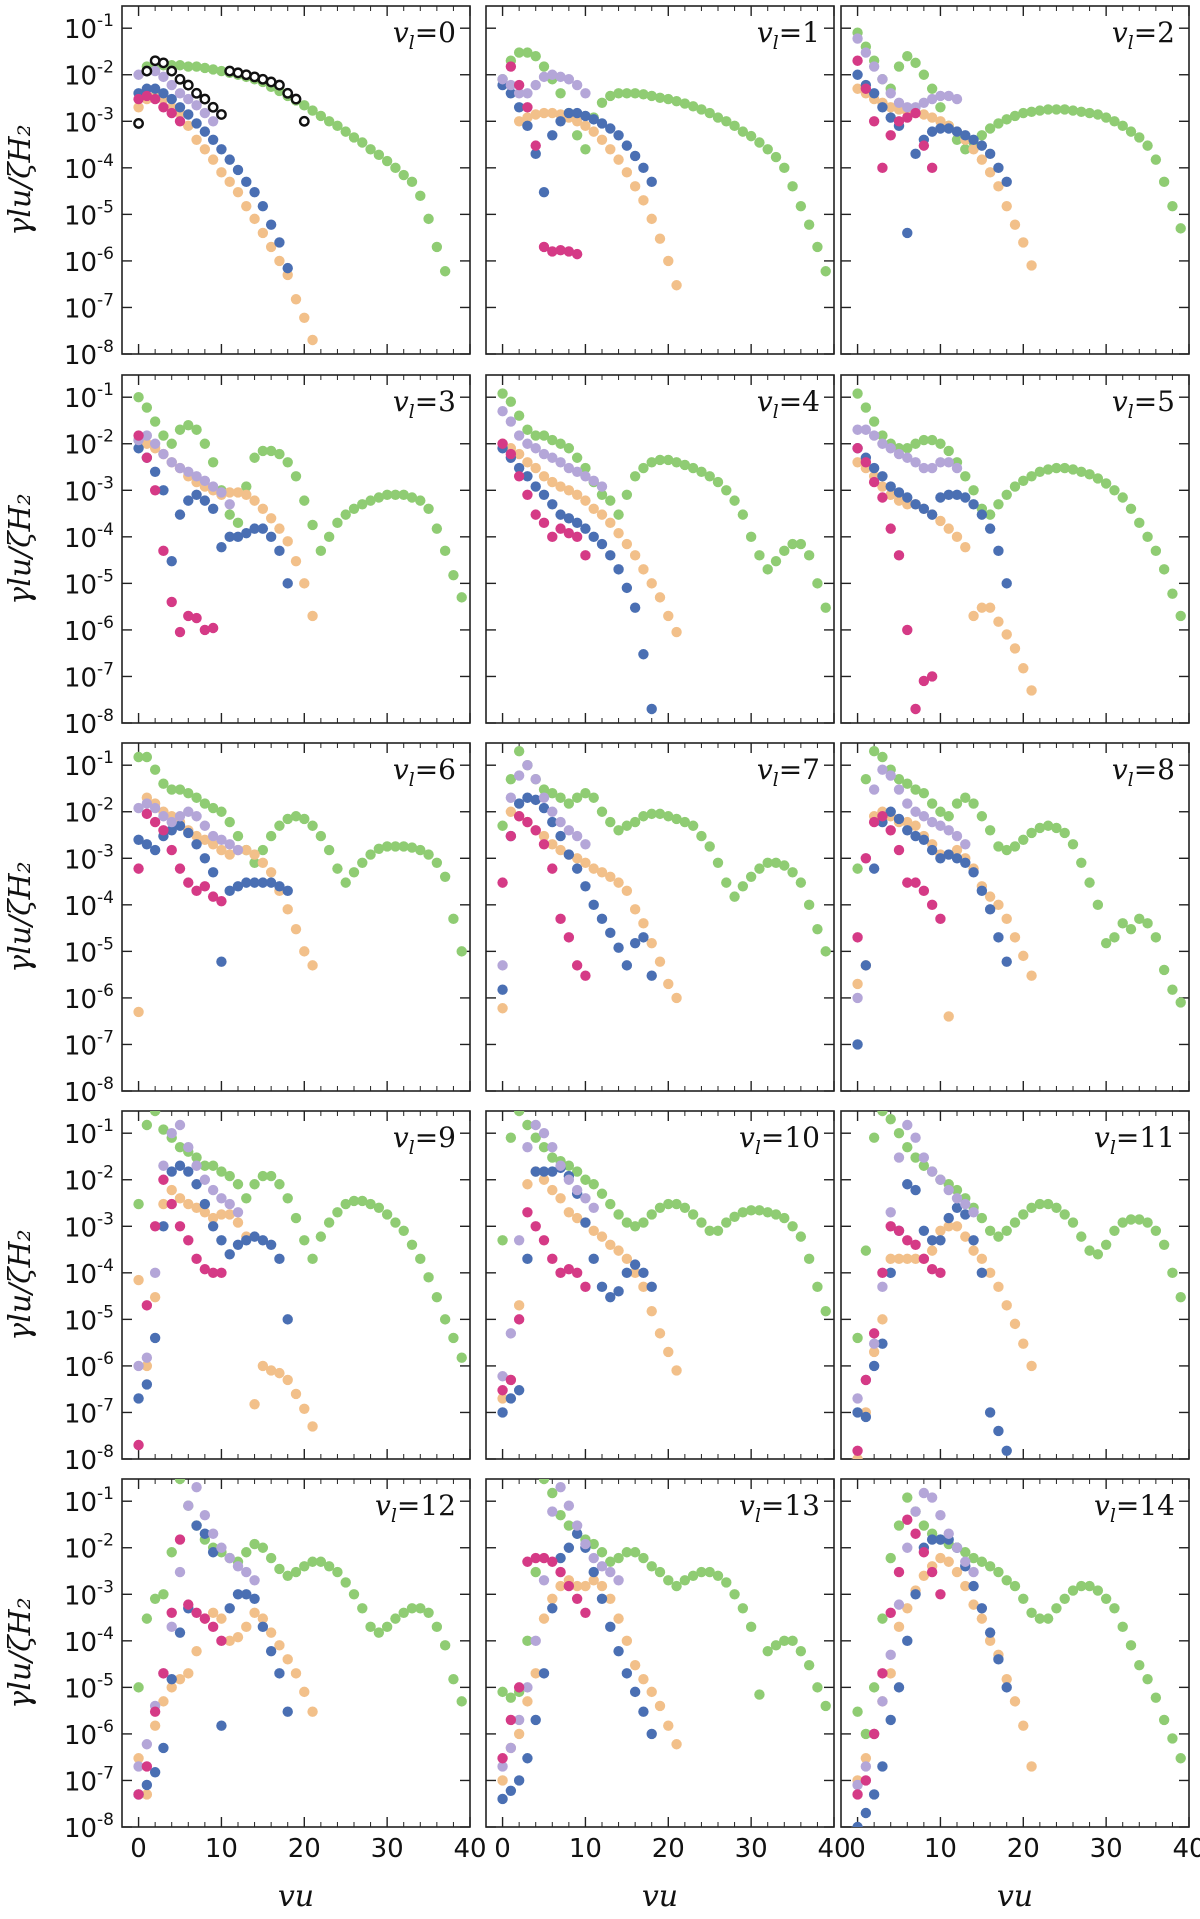  I want to click on axis-ticks, so click(660, 180).